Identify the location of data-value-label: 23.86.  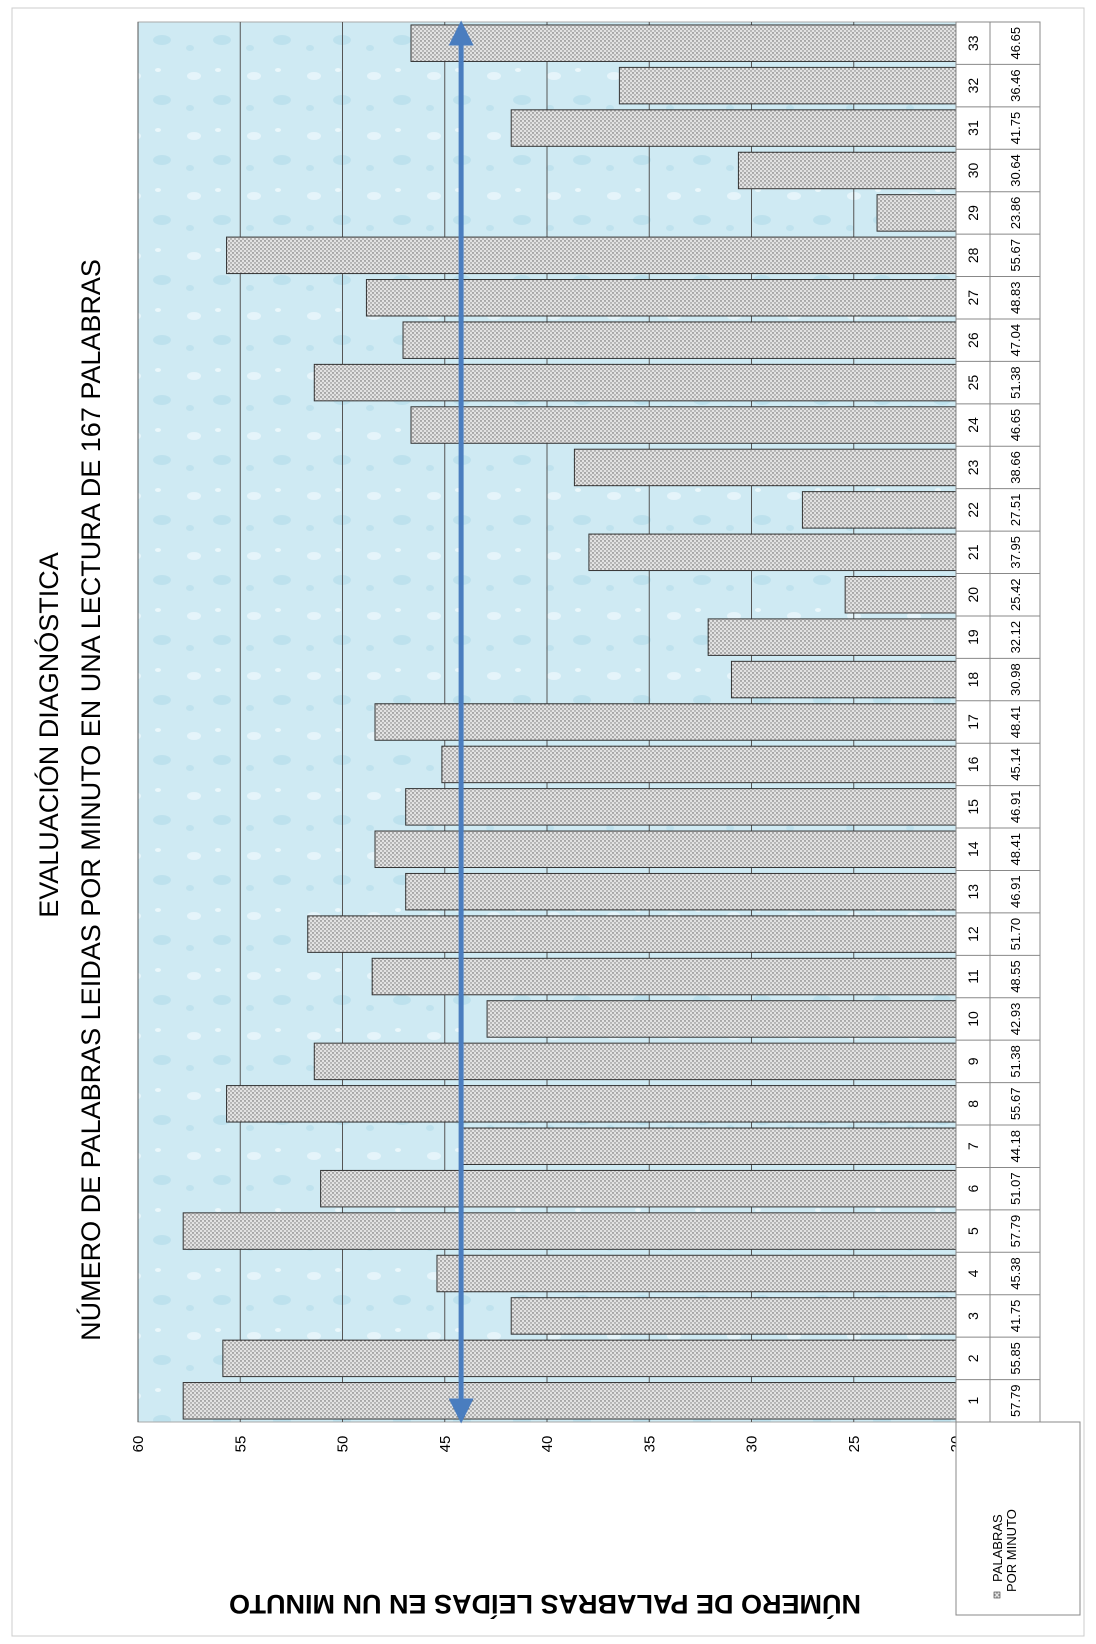
(1015, 213).